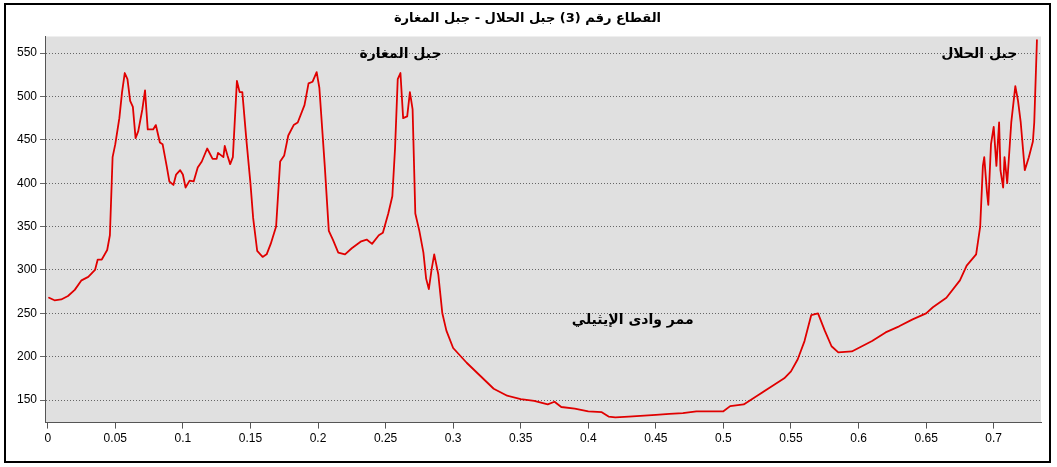 This screenshot has width=1057, height=467. What do you see at coordinates (27, 182) in the screenshot?
I see `y-tick-label: 400` at bounding box center [27, 182].